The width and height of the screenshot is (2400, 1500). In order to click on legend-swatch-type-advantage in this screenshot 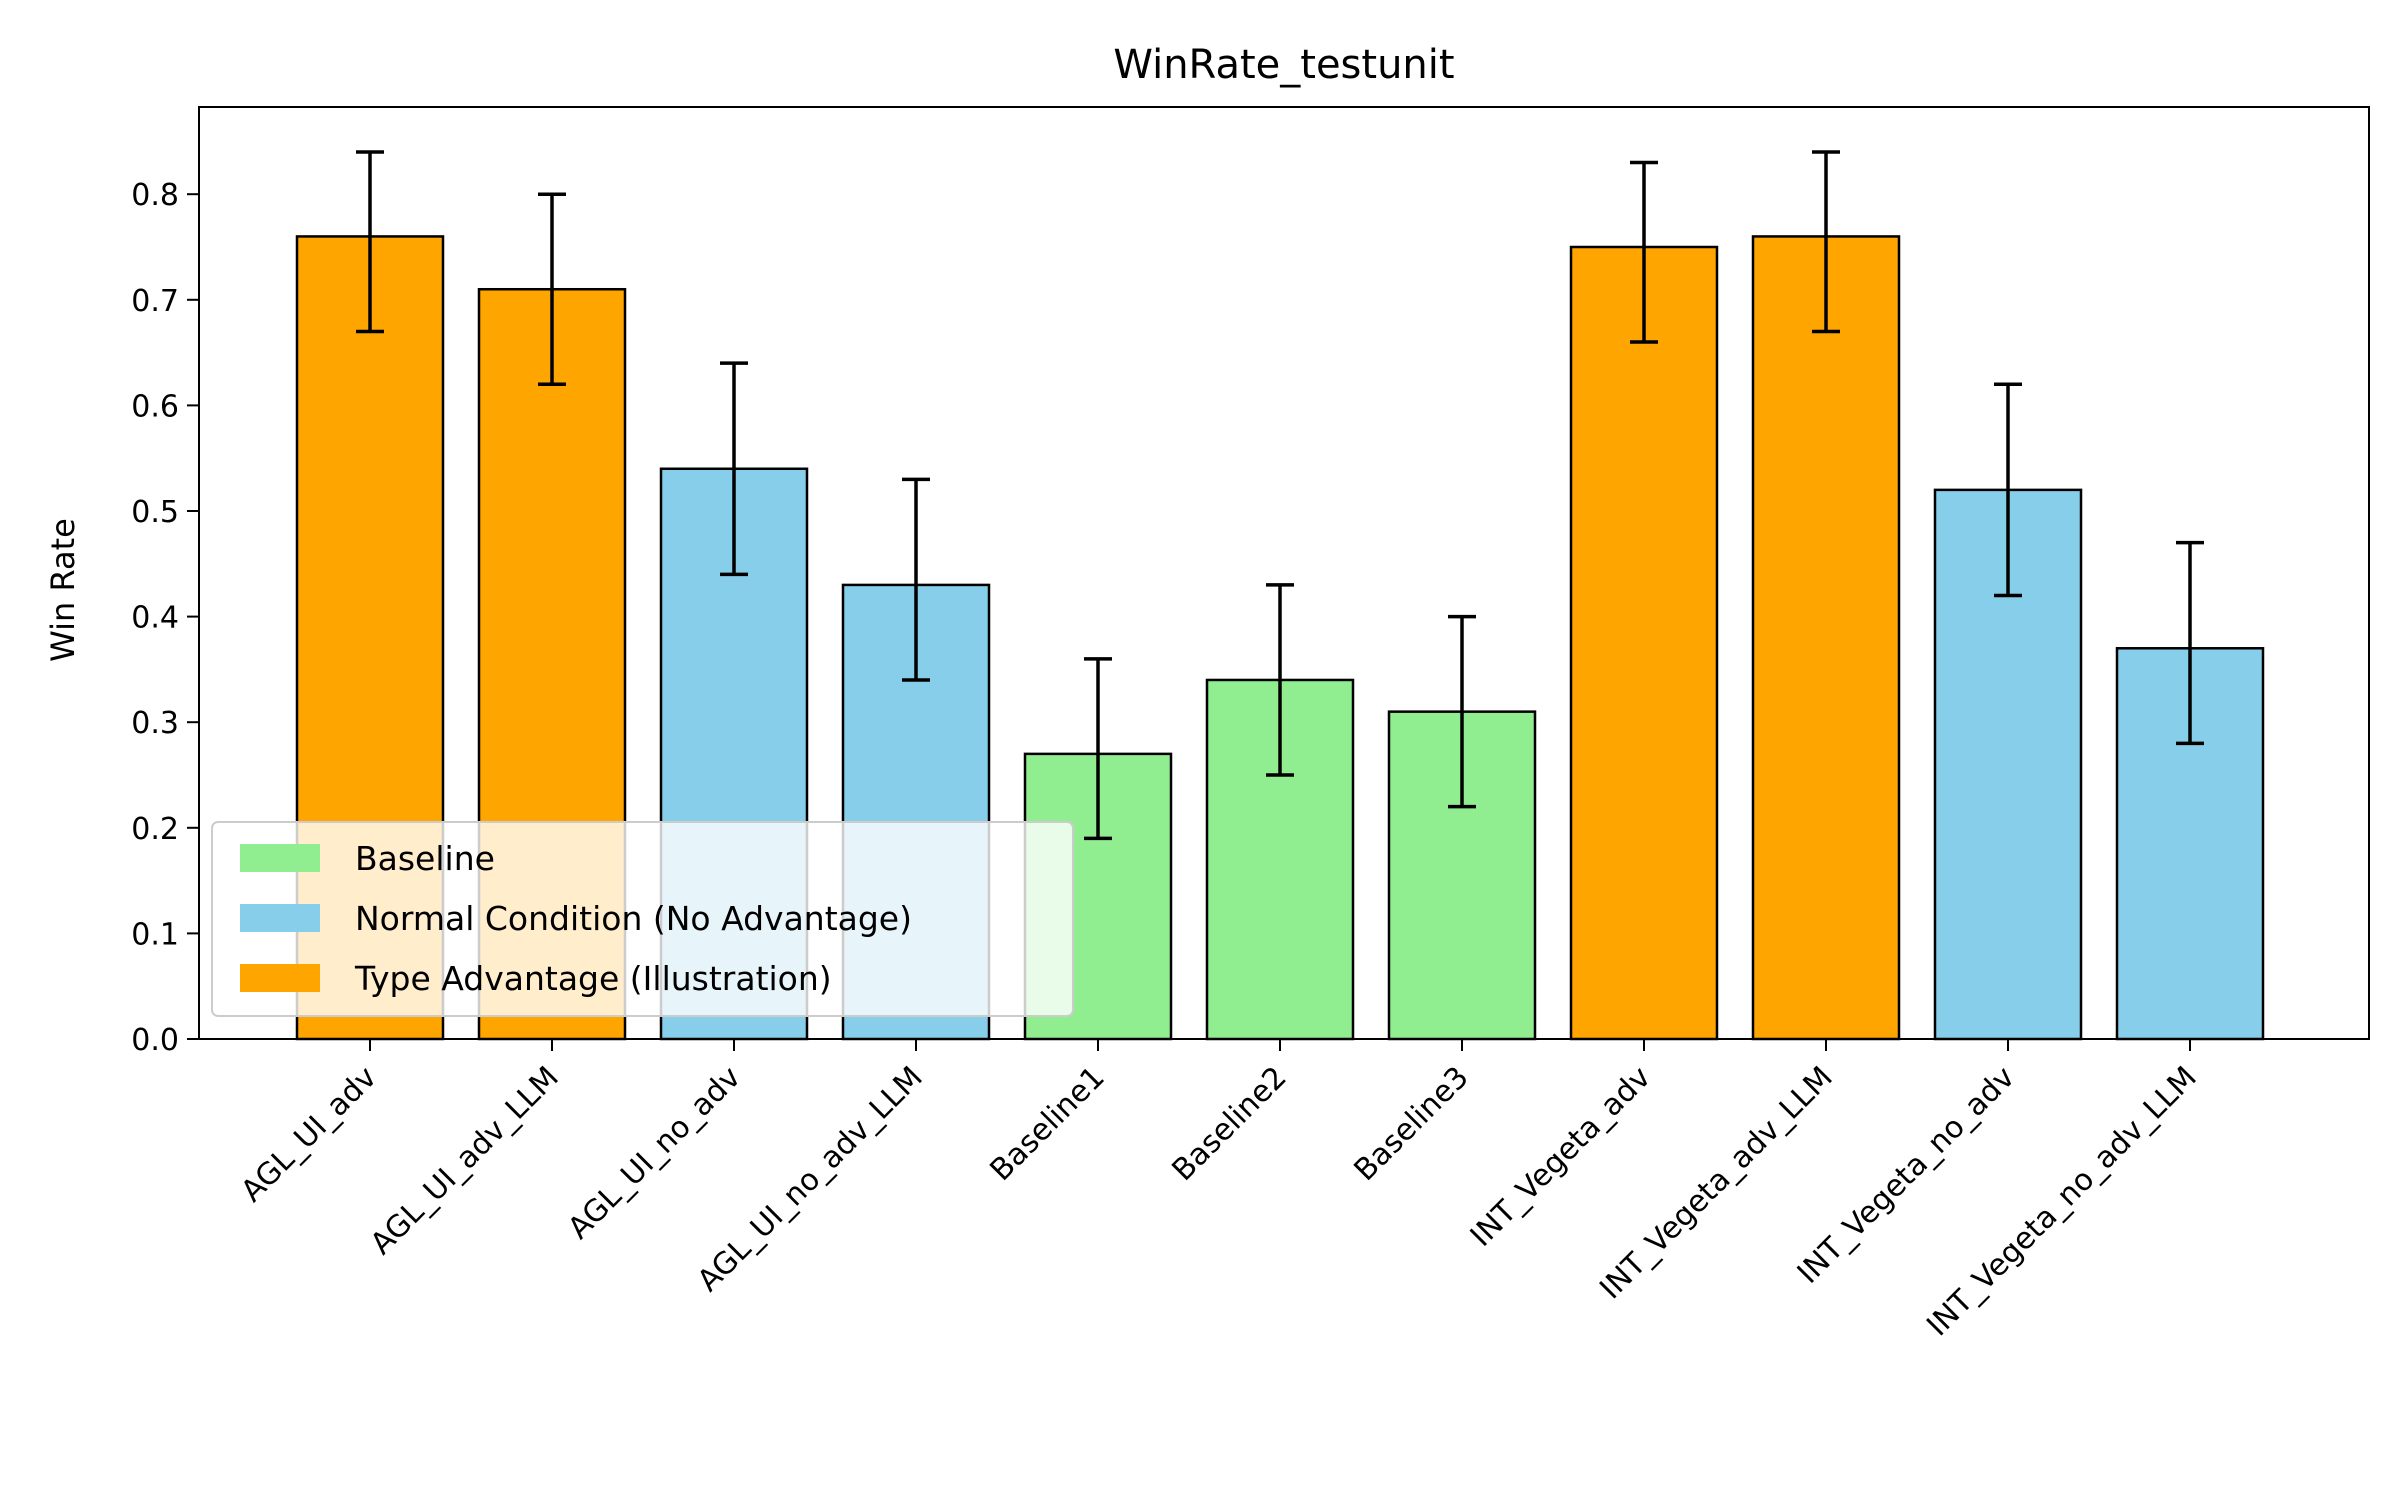, I will do `click(280, 978)`.